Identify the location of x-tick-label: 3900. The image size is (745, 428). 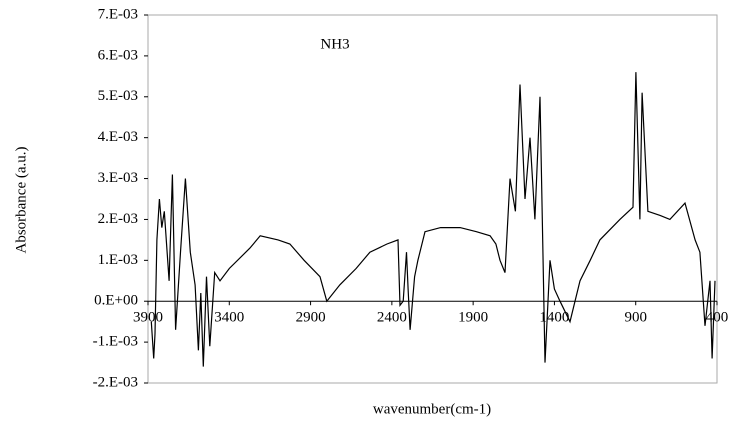
(148, 318).